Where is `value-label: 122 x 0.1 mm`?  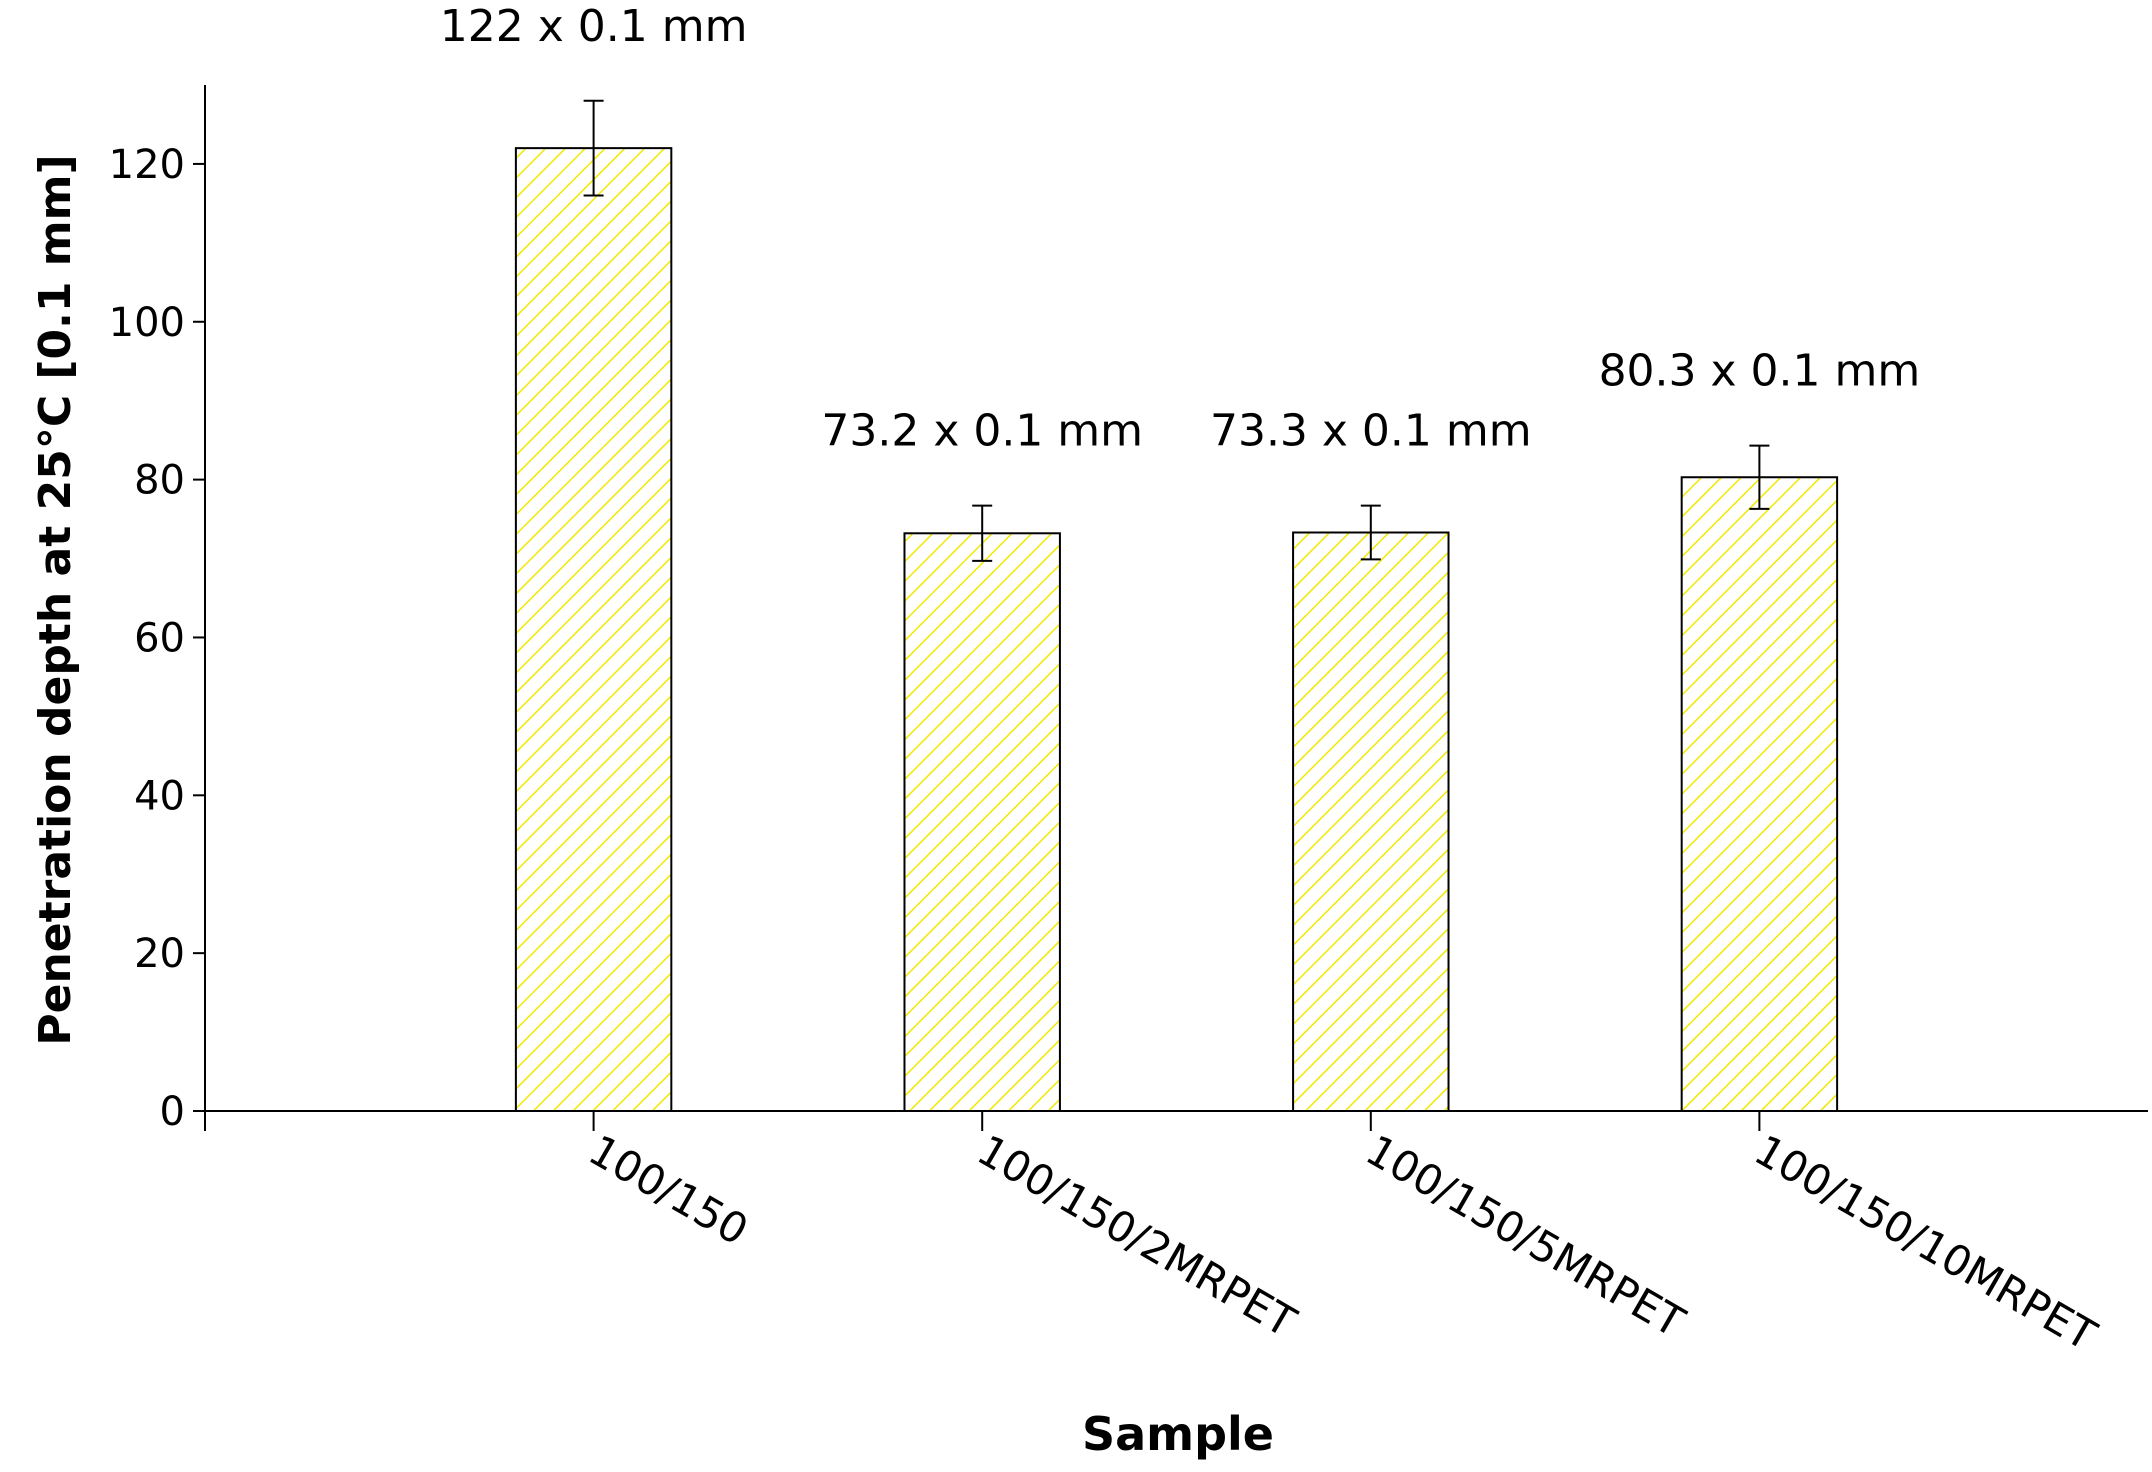
value-label: 122 x 0.1 mm is located at coordinates (594, 26).